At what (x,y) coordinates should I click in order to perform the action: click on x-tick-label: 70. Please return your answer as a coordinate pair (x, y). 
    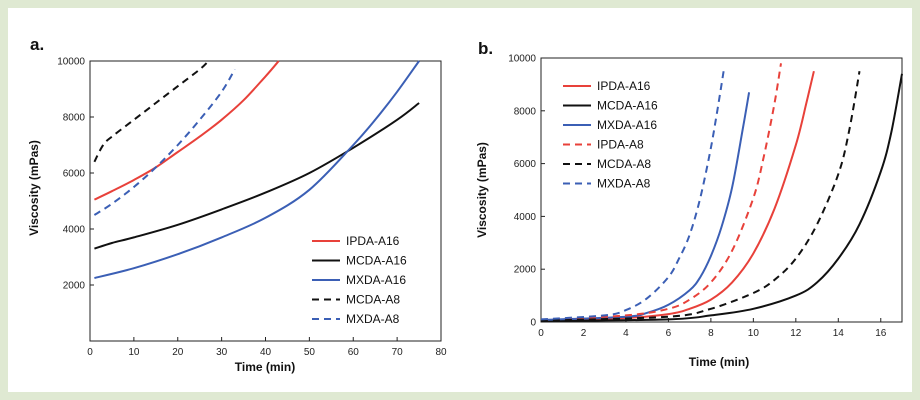
    Looking at the image, I should click on (398, 352).